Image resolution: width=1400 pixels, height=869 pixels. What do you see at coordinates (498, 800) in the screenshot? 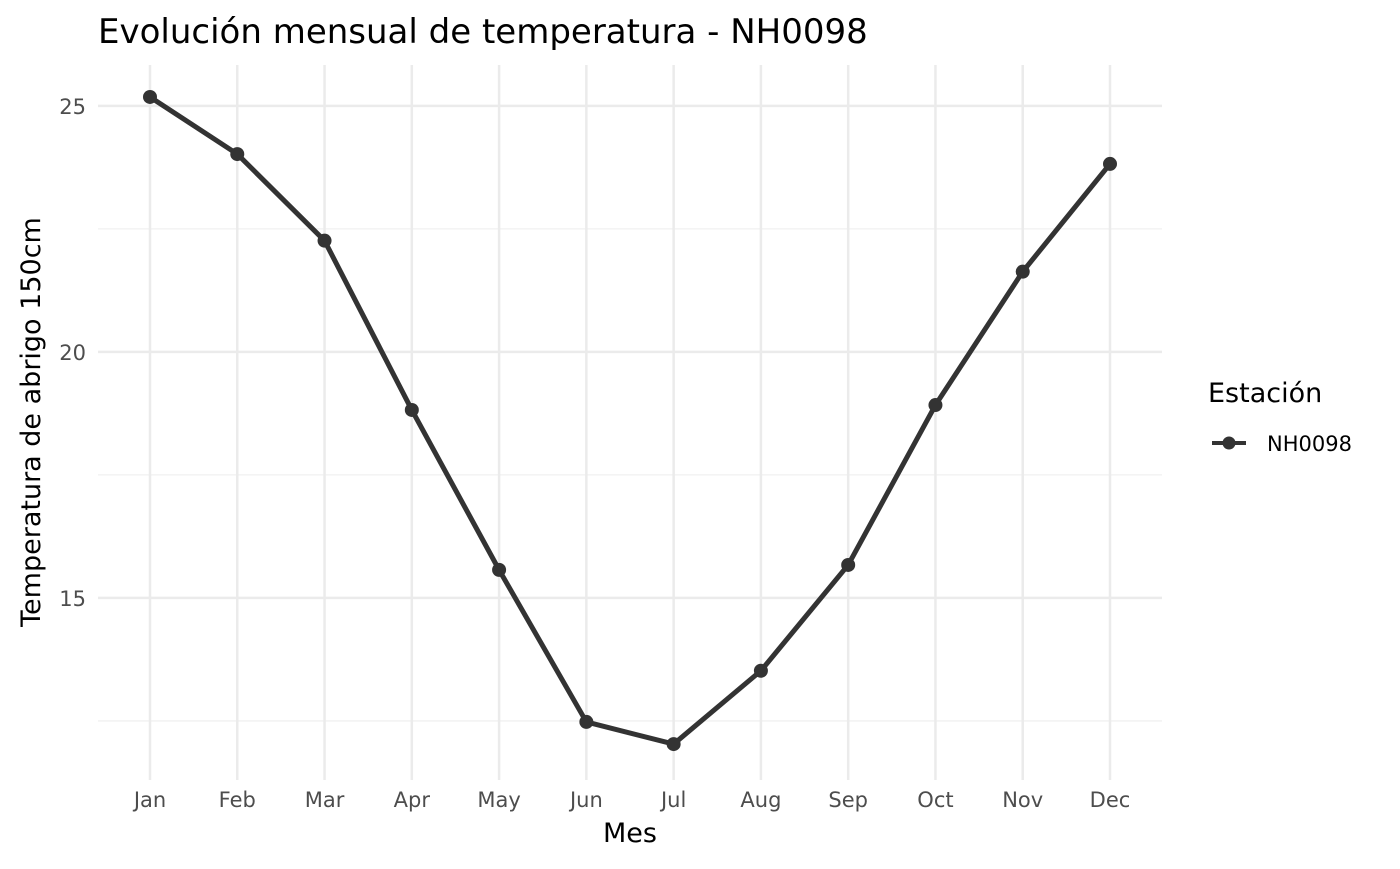
I see `x-tick-label: May` at bounding box center [498, 800].